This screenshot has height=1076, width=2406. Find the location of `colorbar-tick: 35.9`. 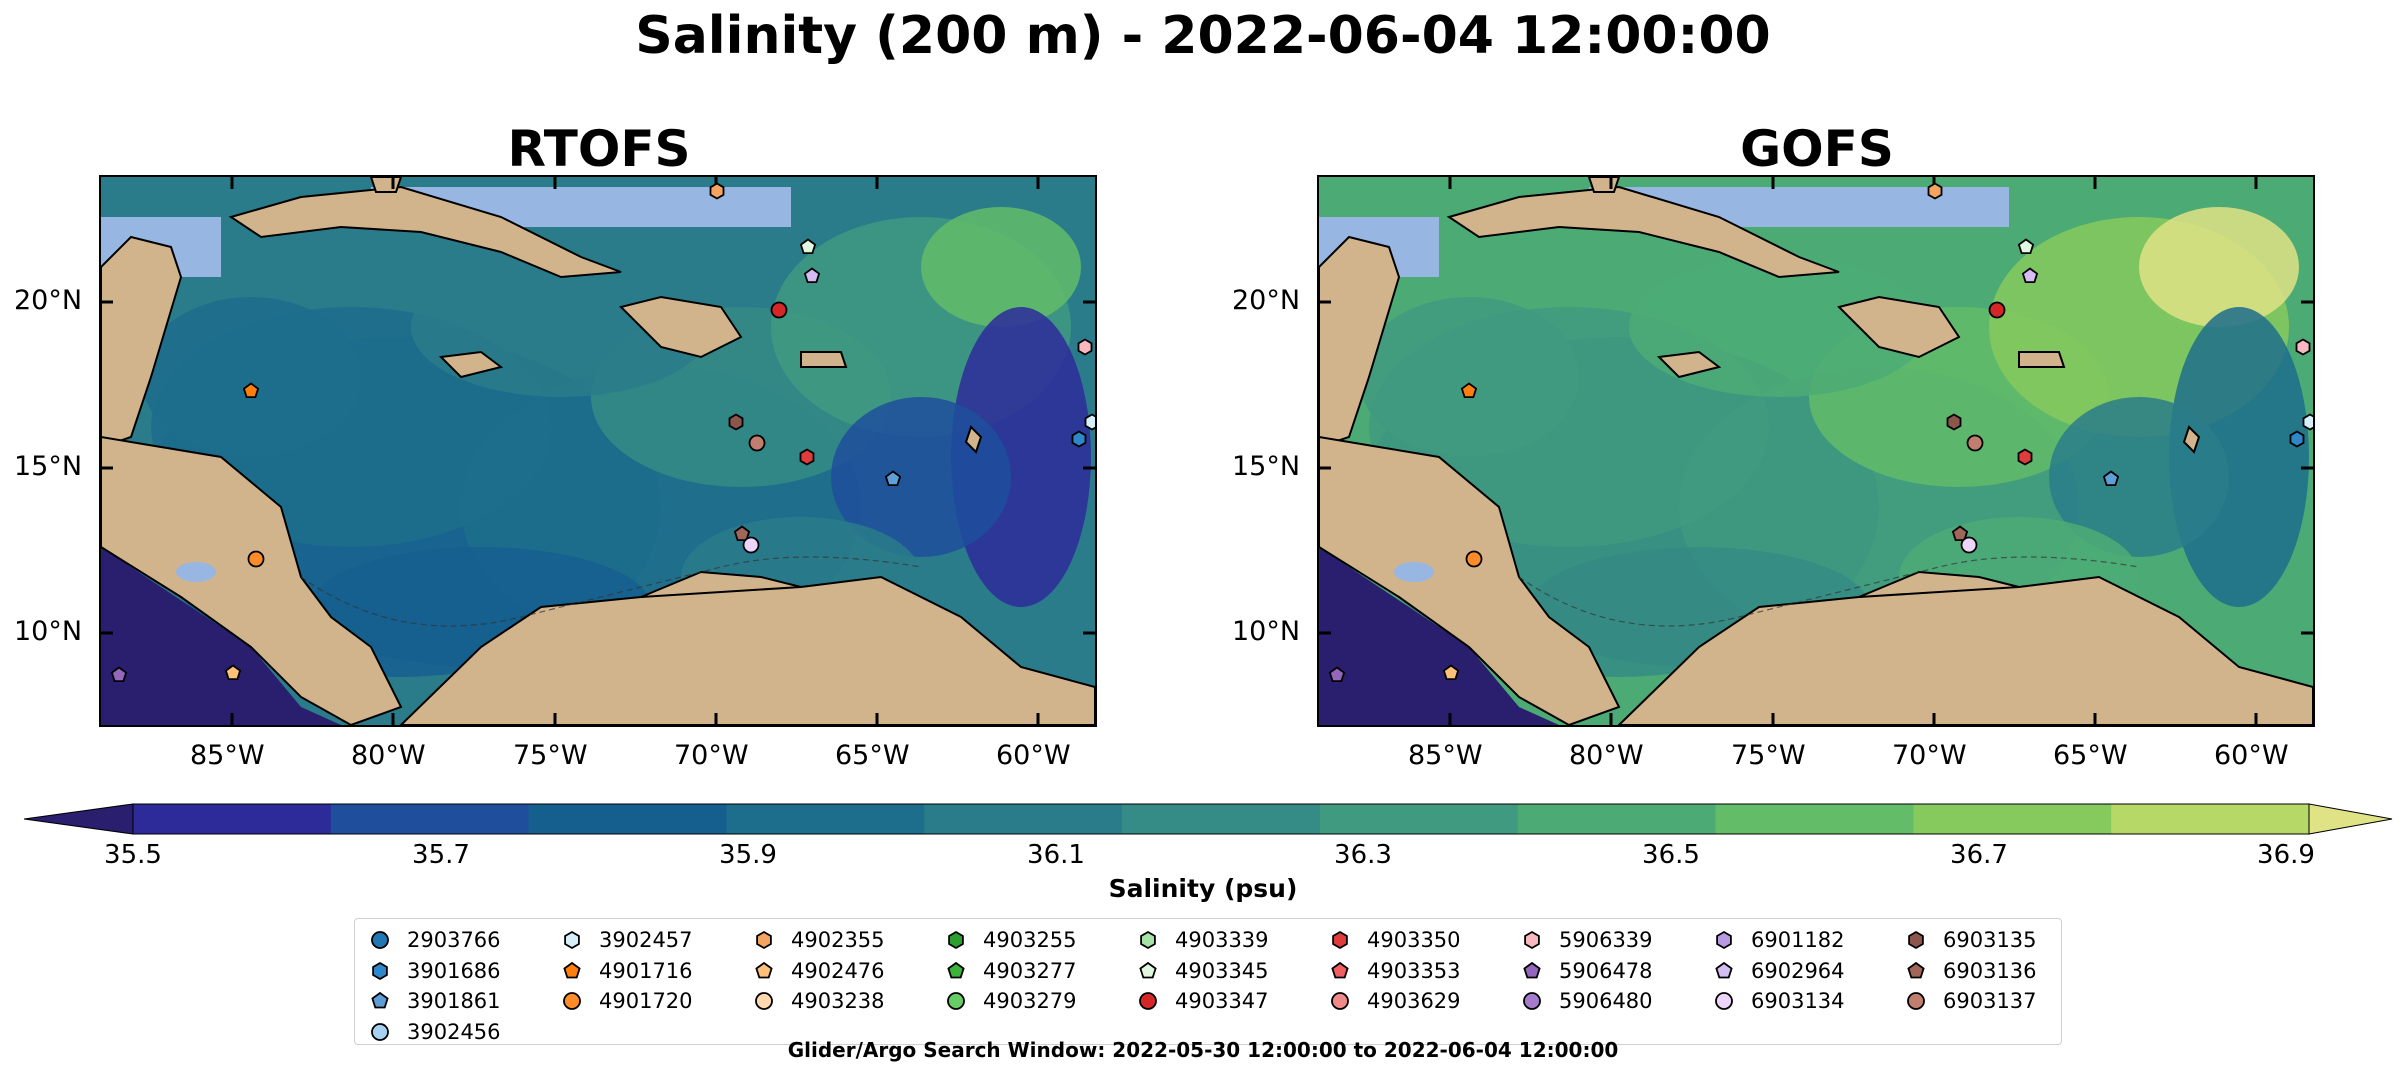

colorbar-tick: 35.9 is located at coordinates (748, 855).